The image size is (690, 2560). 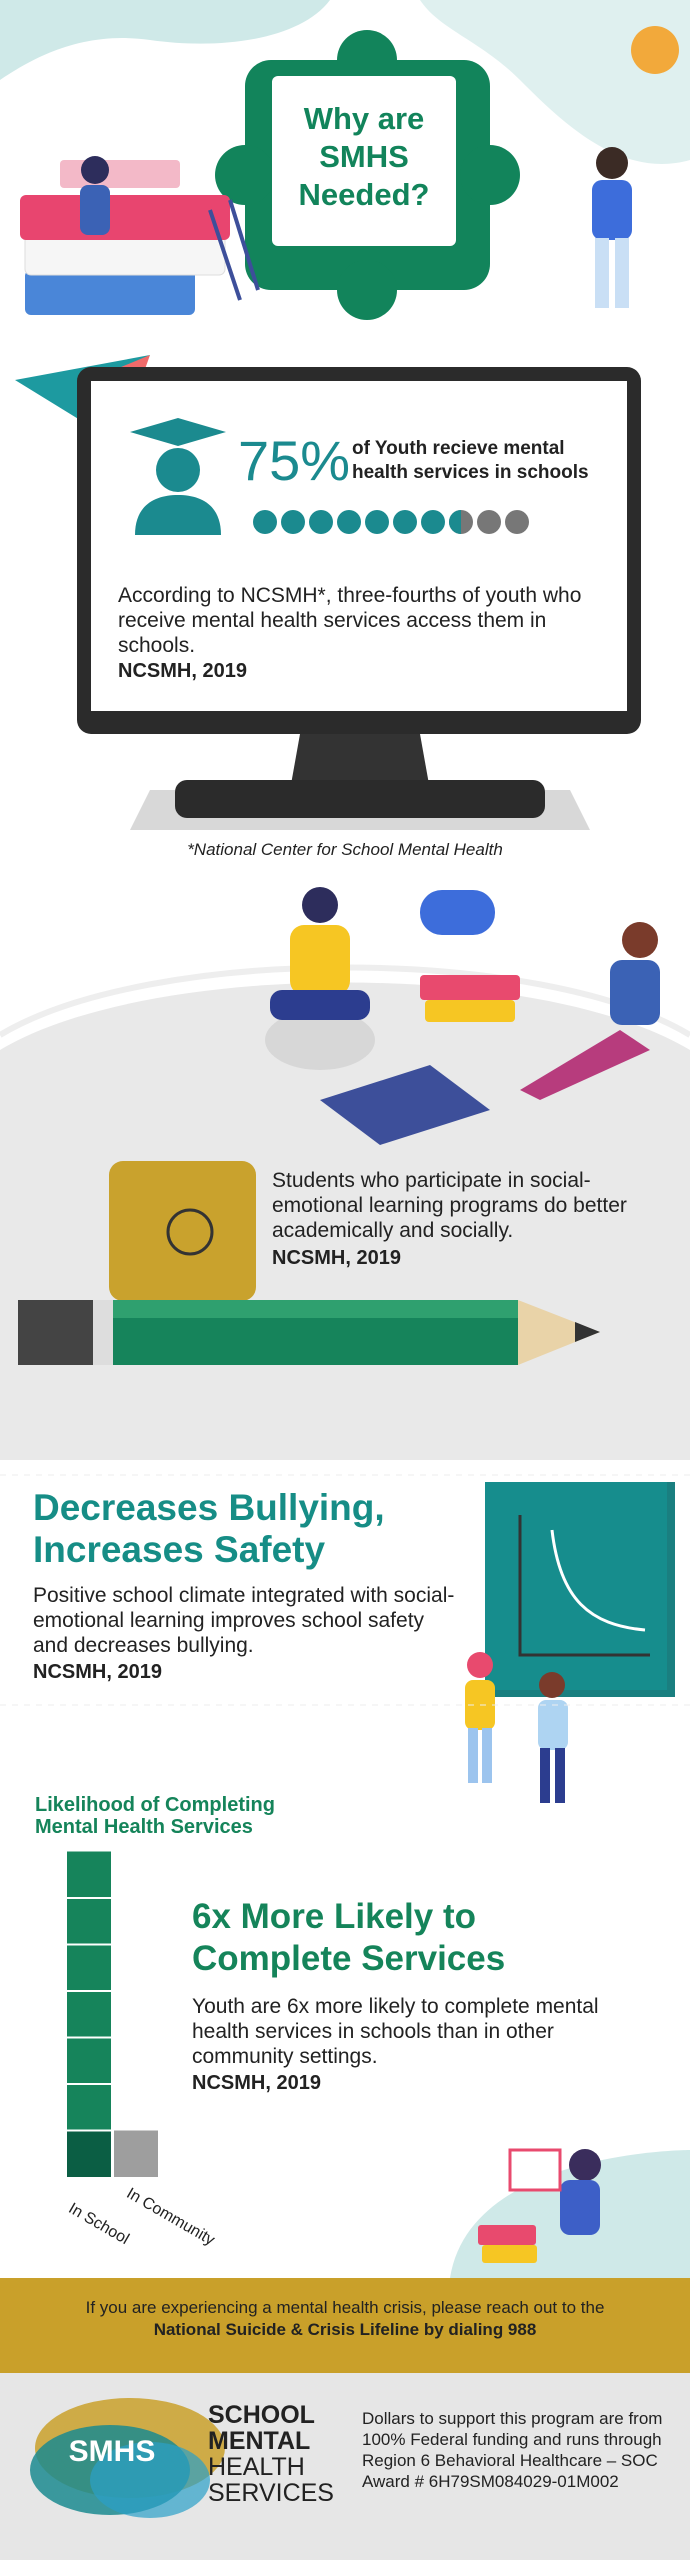 What do you see at coordinates (360, 762) in the screenshot?
I see `monitor-stand` at bounding box center [360, 762].